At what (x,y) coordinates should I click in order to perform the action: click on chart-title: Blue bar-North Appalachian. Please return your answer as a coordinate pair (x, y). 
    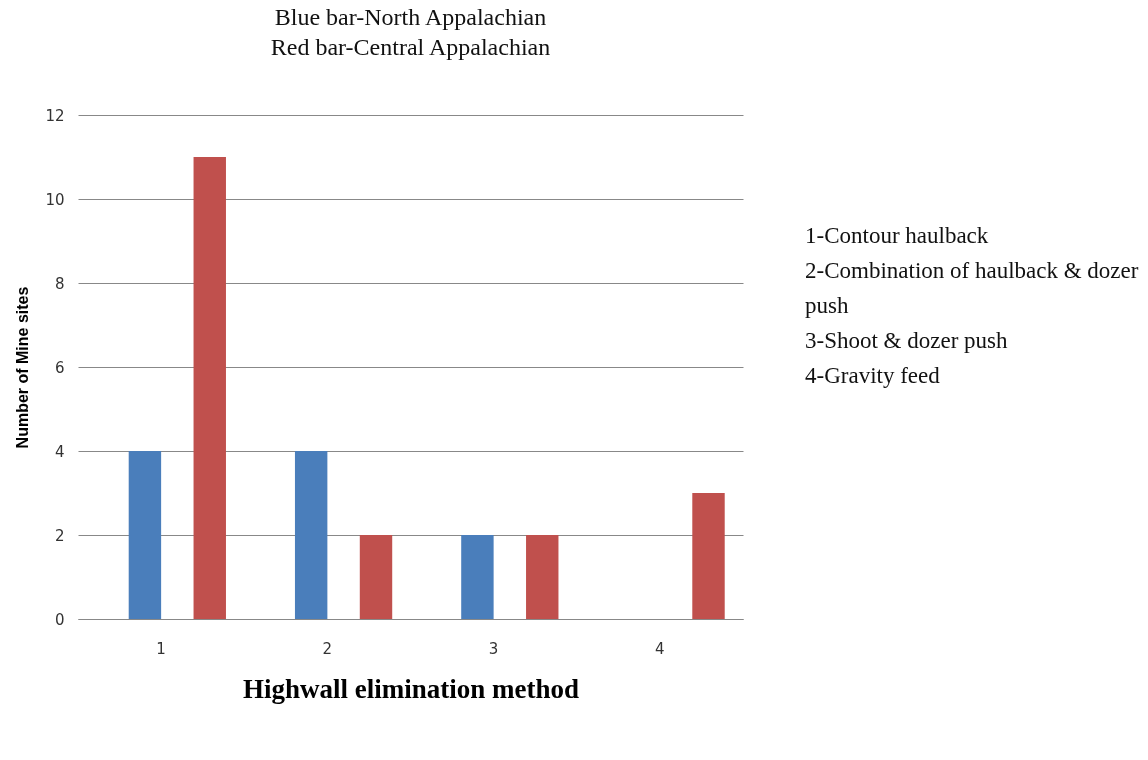
    Looking at the image, I should click on (410, 17).